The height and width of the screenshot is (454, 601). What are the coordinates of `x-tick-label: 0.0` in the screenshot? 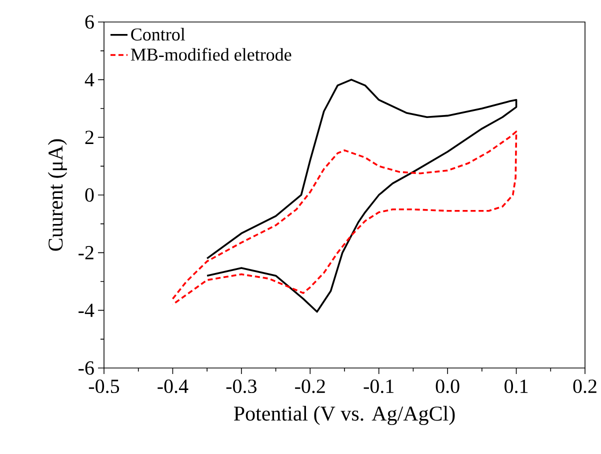 It's located at (448, 387).